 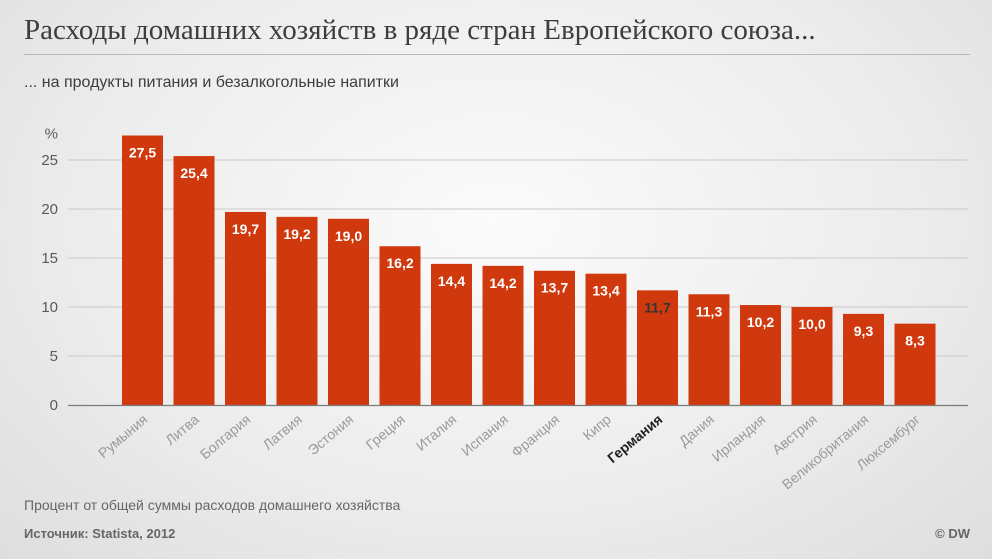 I want to click on x-tick-label: Кипр, so click(x=597, y=427).